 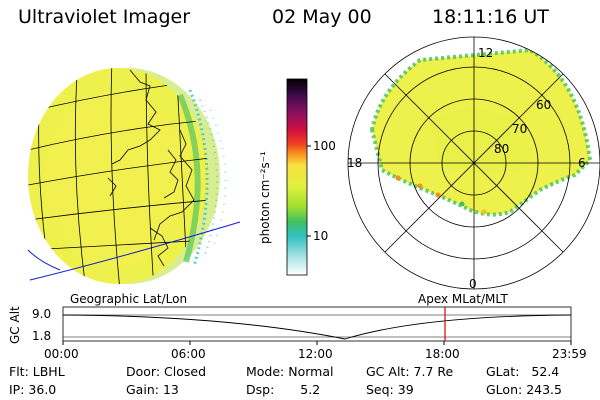 I want to click on timeline-y-tick-9: 9.0, so click(x=42, y=314).